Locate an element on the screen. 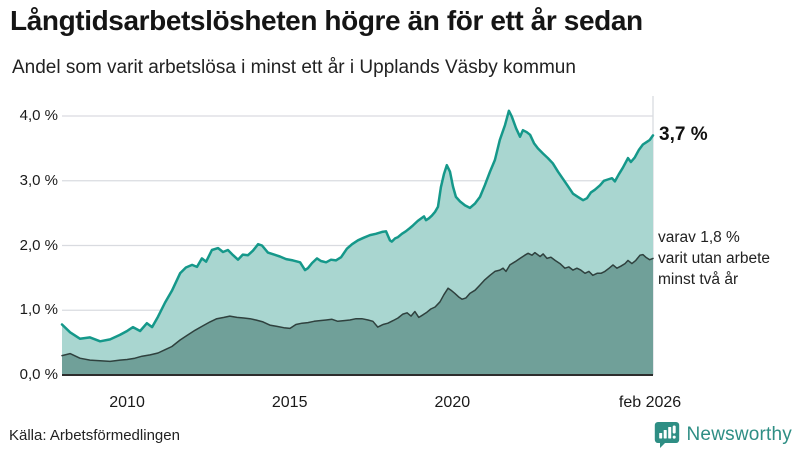 The width and height of the screenshot is (800, 450). y-axis-tick-label: 3,0 % is located at coordinates (38, 180).